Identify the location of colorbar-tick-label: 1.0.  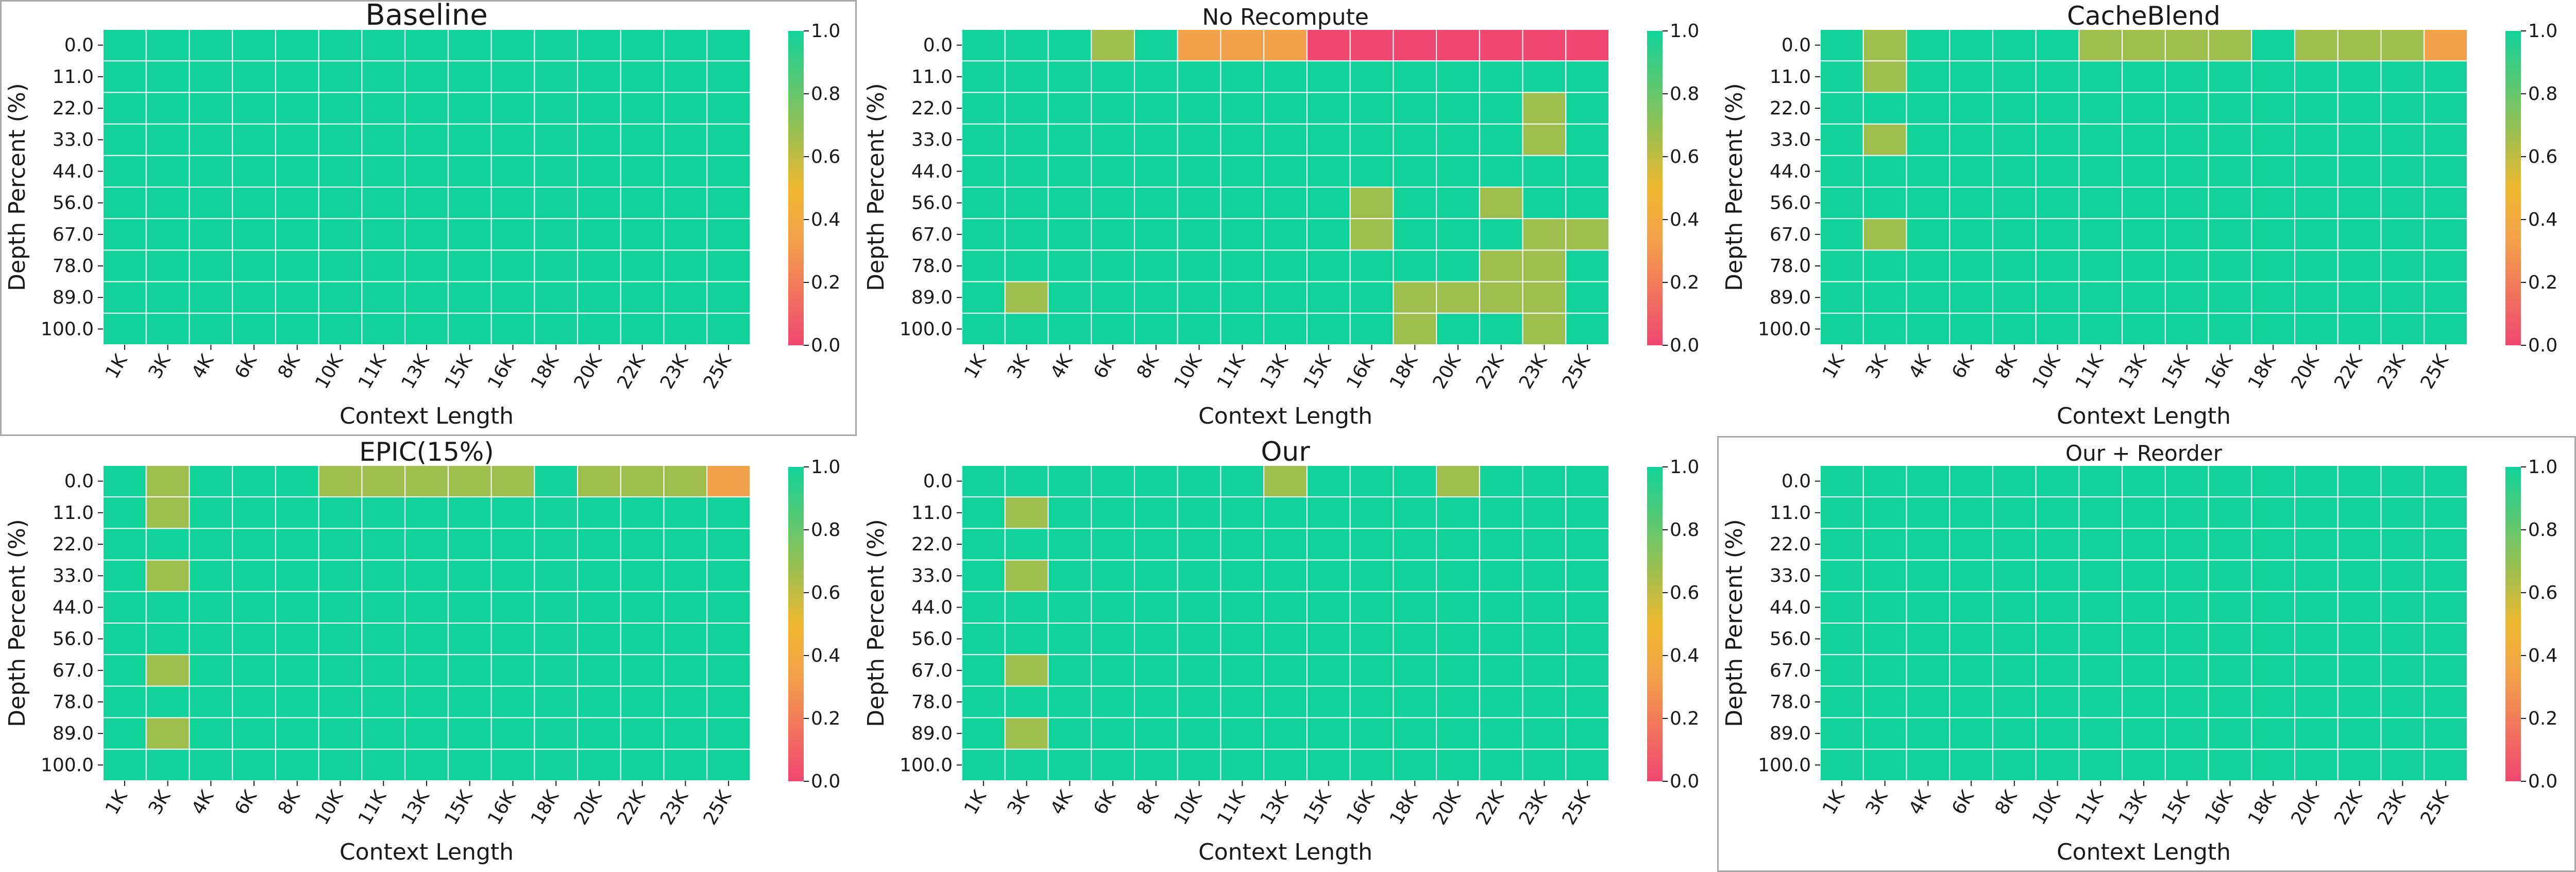
(1684, 31).